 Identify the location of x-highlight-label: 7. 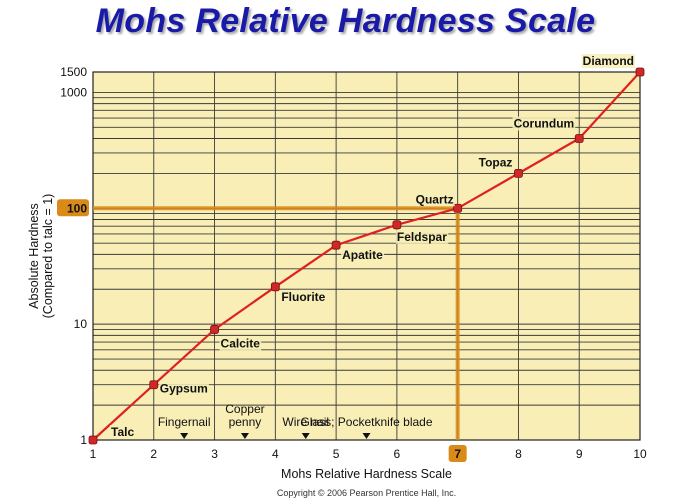
(457, 454).